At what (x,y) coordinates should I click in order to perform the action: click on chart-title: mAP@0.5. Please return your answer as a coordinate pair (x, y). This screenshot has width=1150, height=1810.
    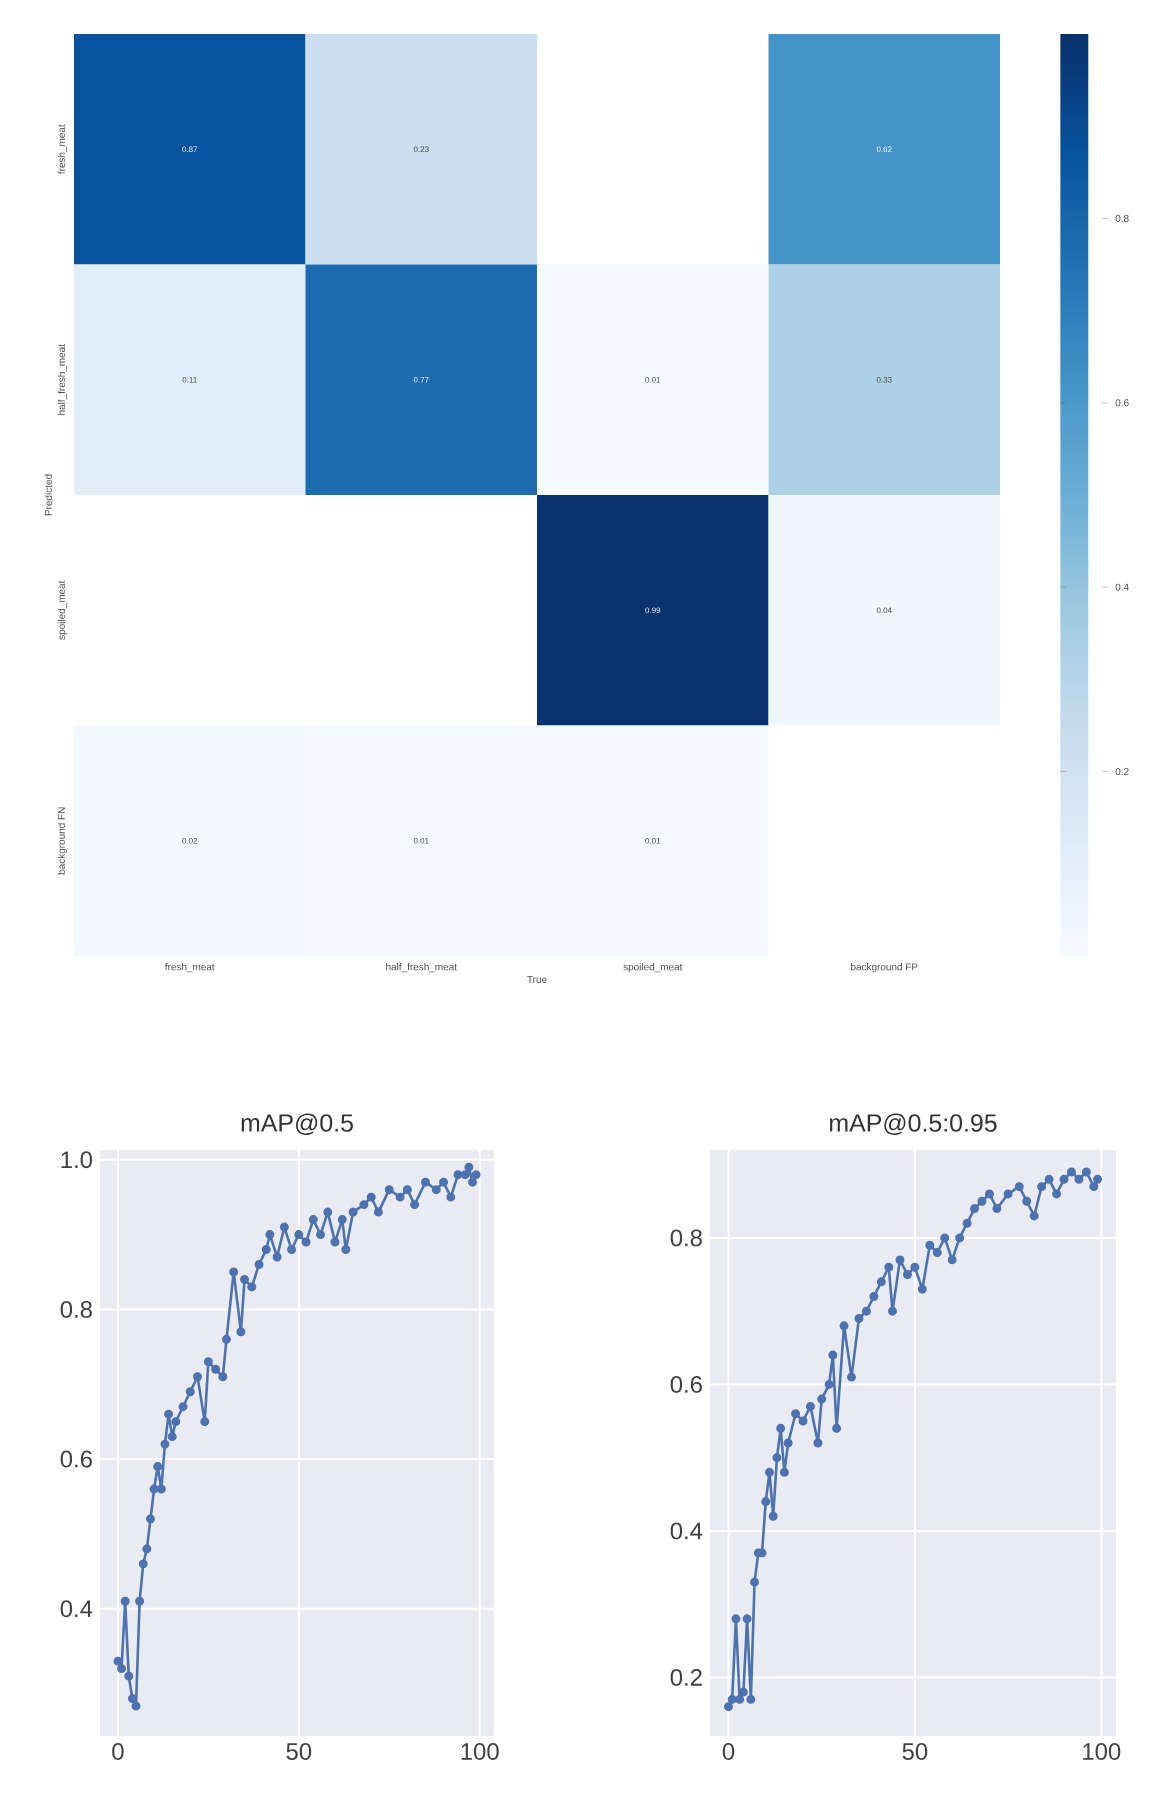
    Looking at the image, I should click on (297, 1124).